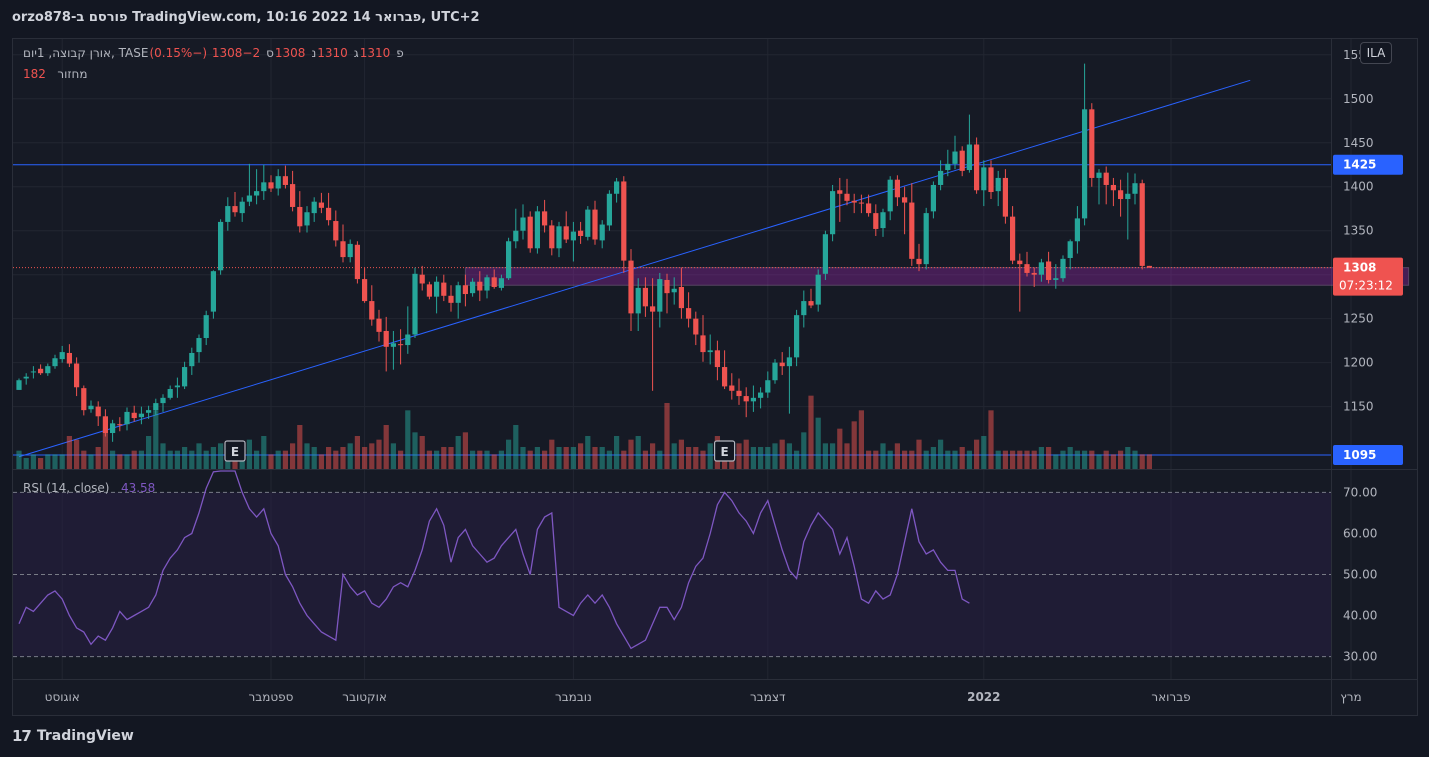 Image resolution: width=1429 pixels, height=757 pixels. I want to click on legend-part: 1310, so click(375, 53).